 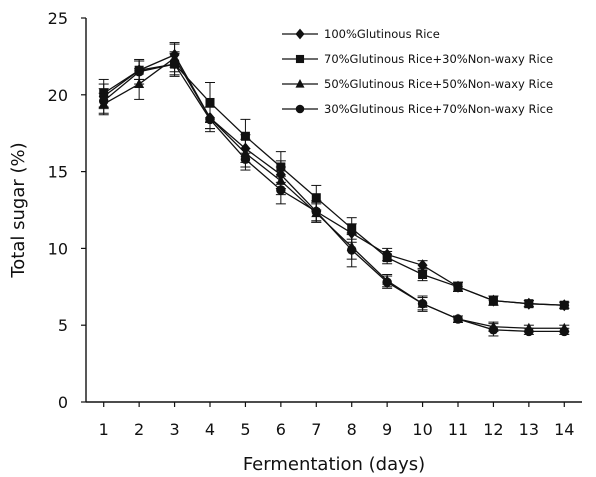 I want to click on y-tick-label: 15, so click(x=58, y=172).